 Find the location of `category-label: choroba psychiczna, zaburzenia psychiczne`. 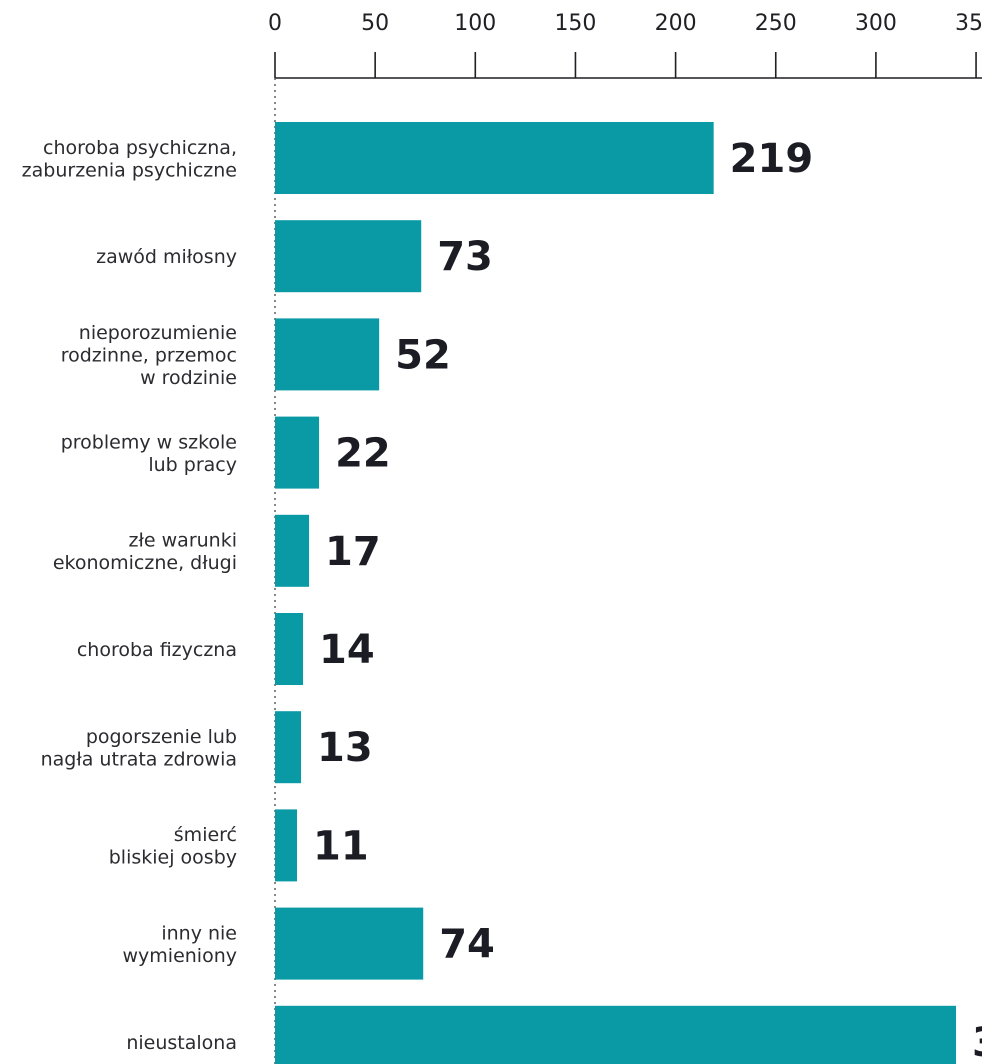

category-label: choroba psychiczna, zaburzenia psychiczne is located at coordinates (129, 159).